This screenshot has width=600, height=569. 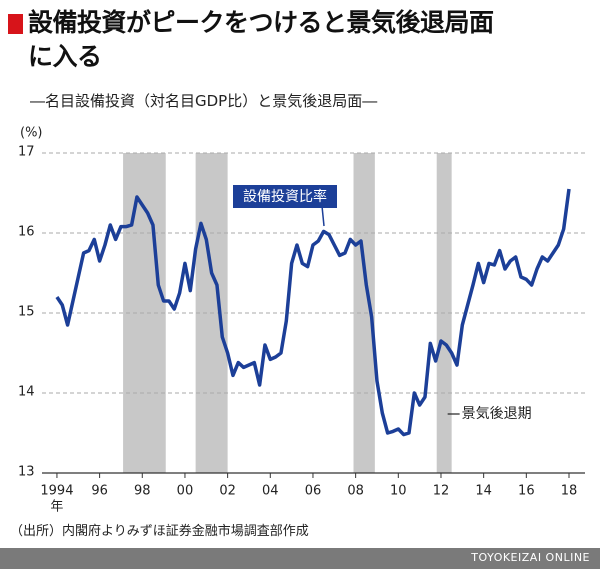 What do you see at coordinates (497, 414) in the screenshot?
I see `recession-label: 景気後退期` at bounding box center [497, 414].